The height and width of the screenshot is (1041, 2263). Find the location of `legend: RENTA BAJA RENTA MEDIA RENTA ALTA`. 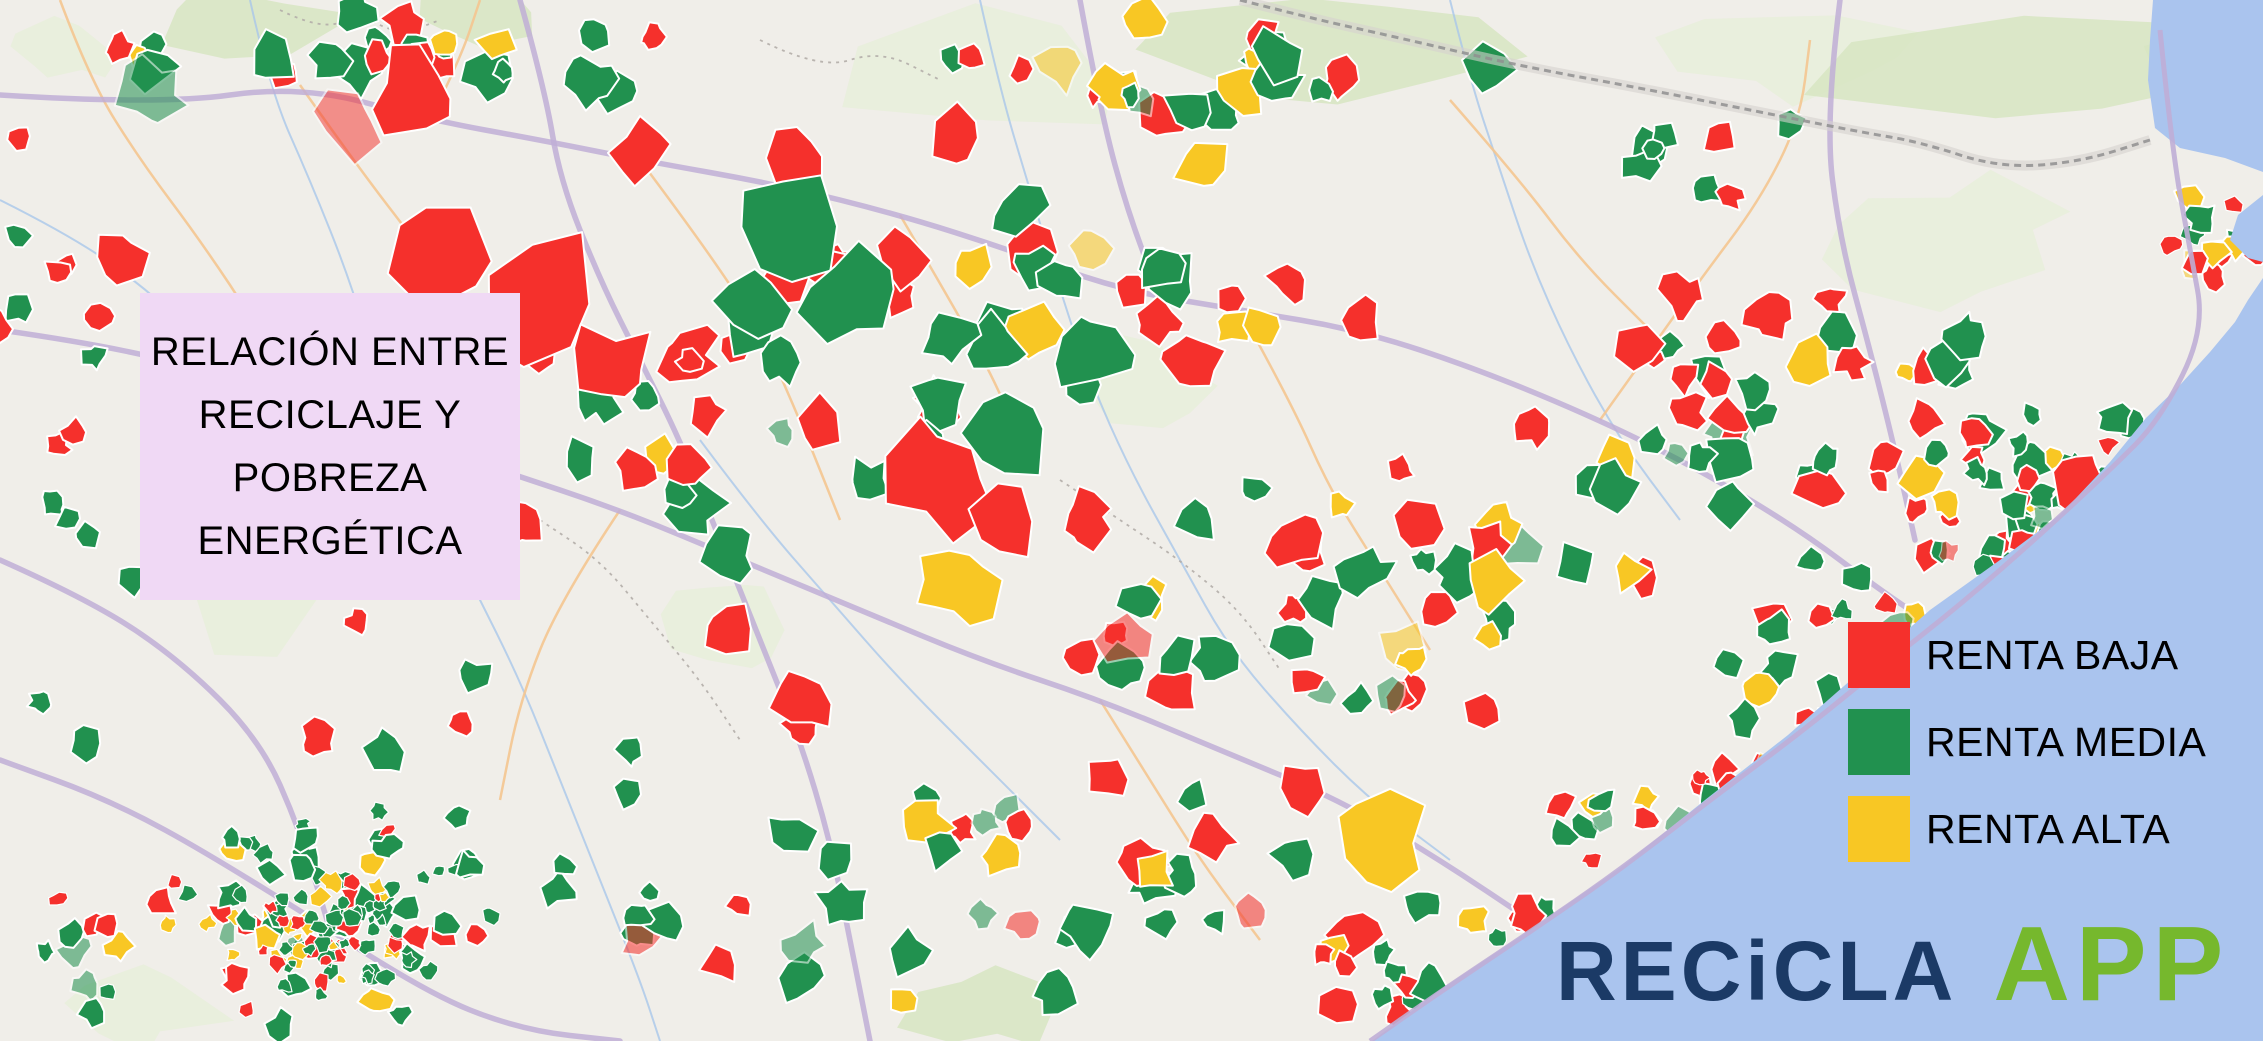

legend: RENTA BAJA RENTA MEDIA RENTA ALTA is located at coordinates (2027, 752).